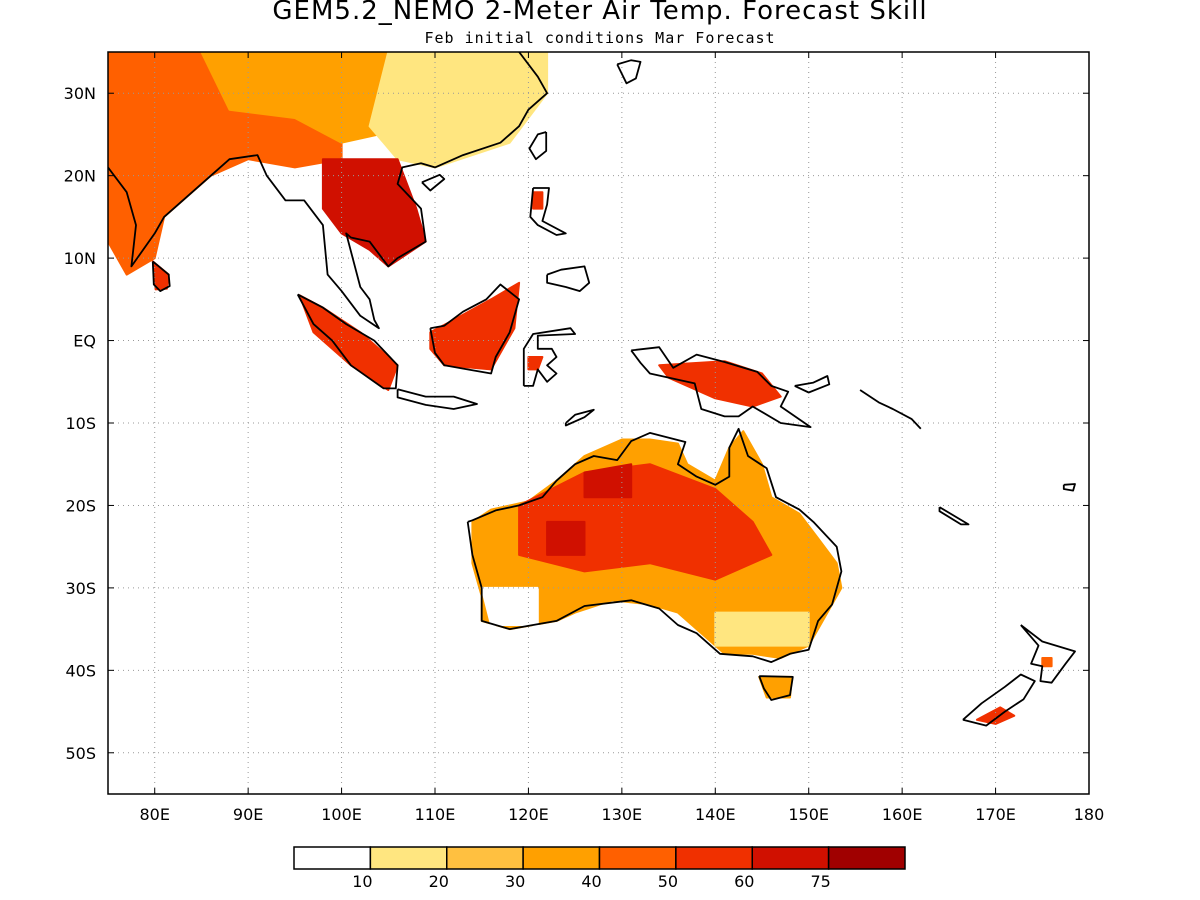 The image size is (1200, 900). Describe the element at coordinates (535, 363) in the screenshot. I see `skill-region-sulawesi` at that location.